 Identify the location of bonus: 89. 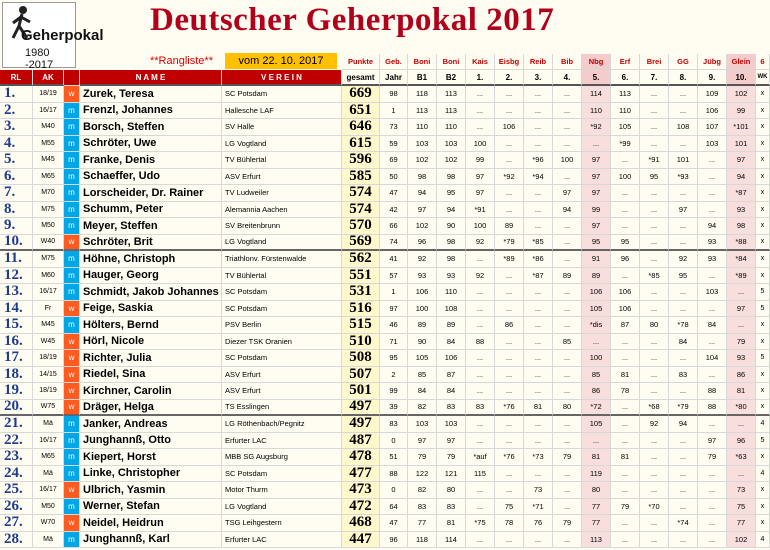
(422, 325).